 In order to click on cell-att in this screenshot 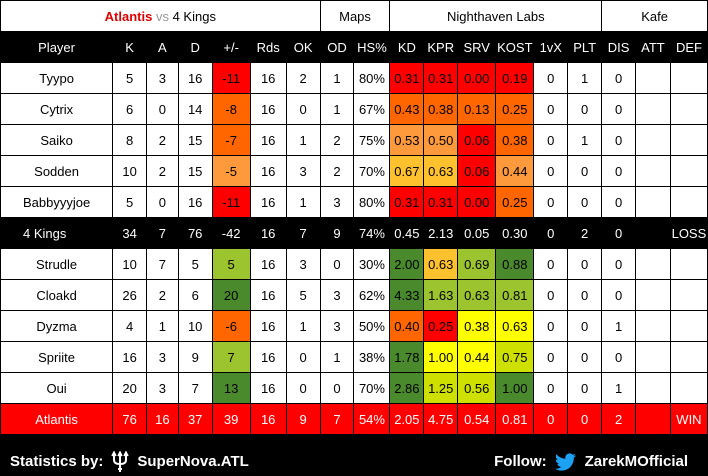, I will do `click(652, 419)`.